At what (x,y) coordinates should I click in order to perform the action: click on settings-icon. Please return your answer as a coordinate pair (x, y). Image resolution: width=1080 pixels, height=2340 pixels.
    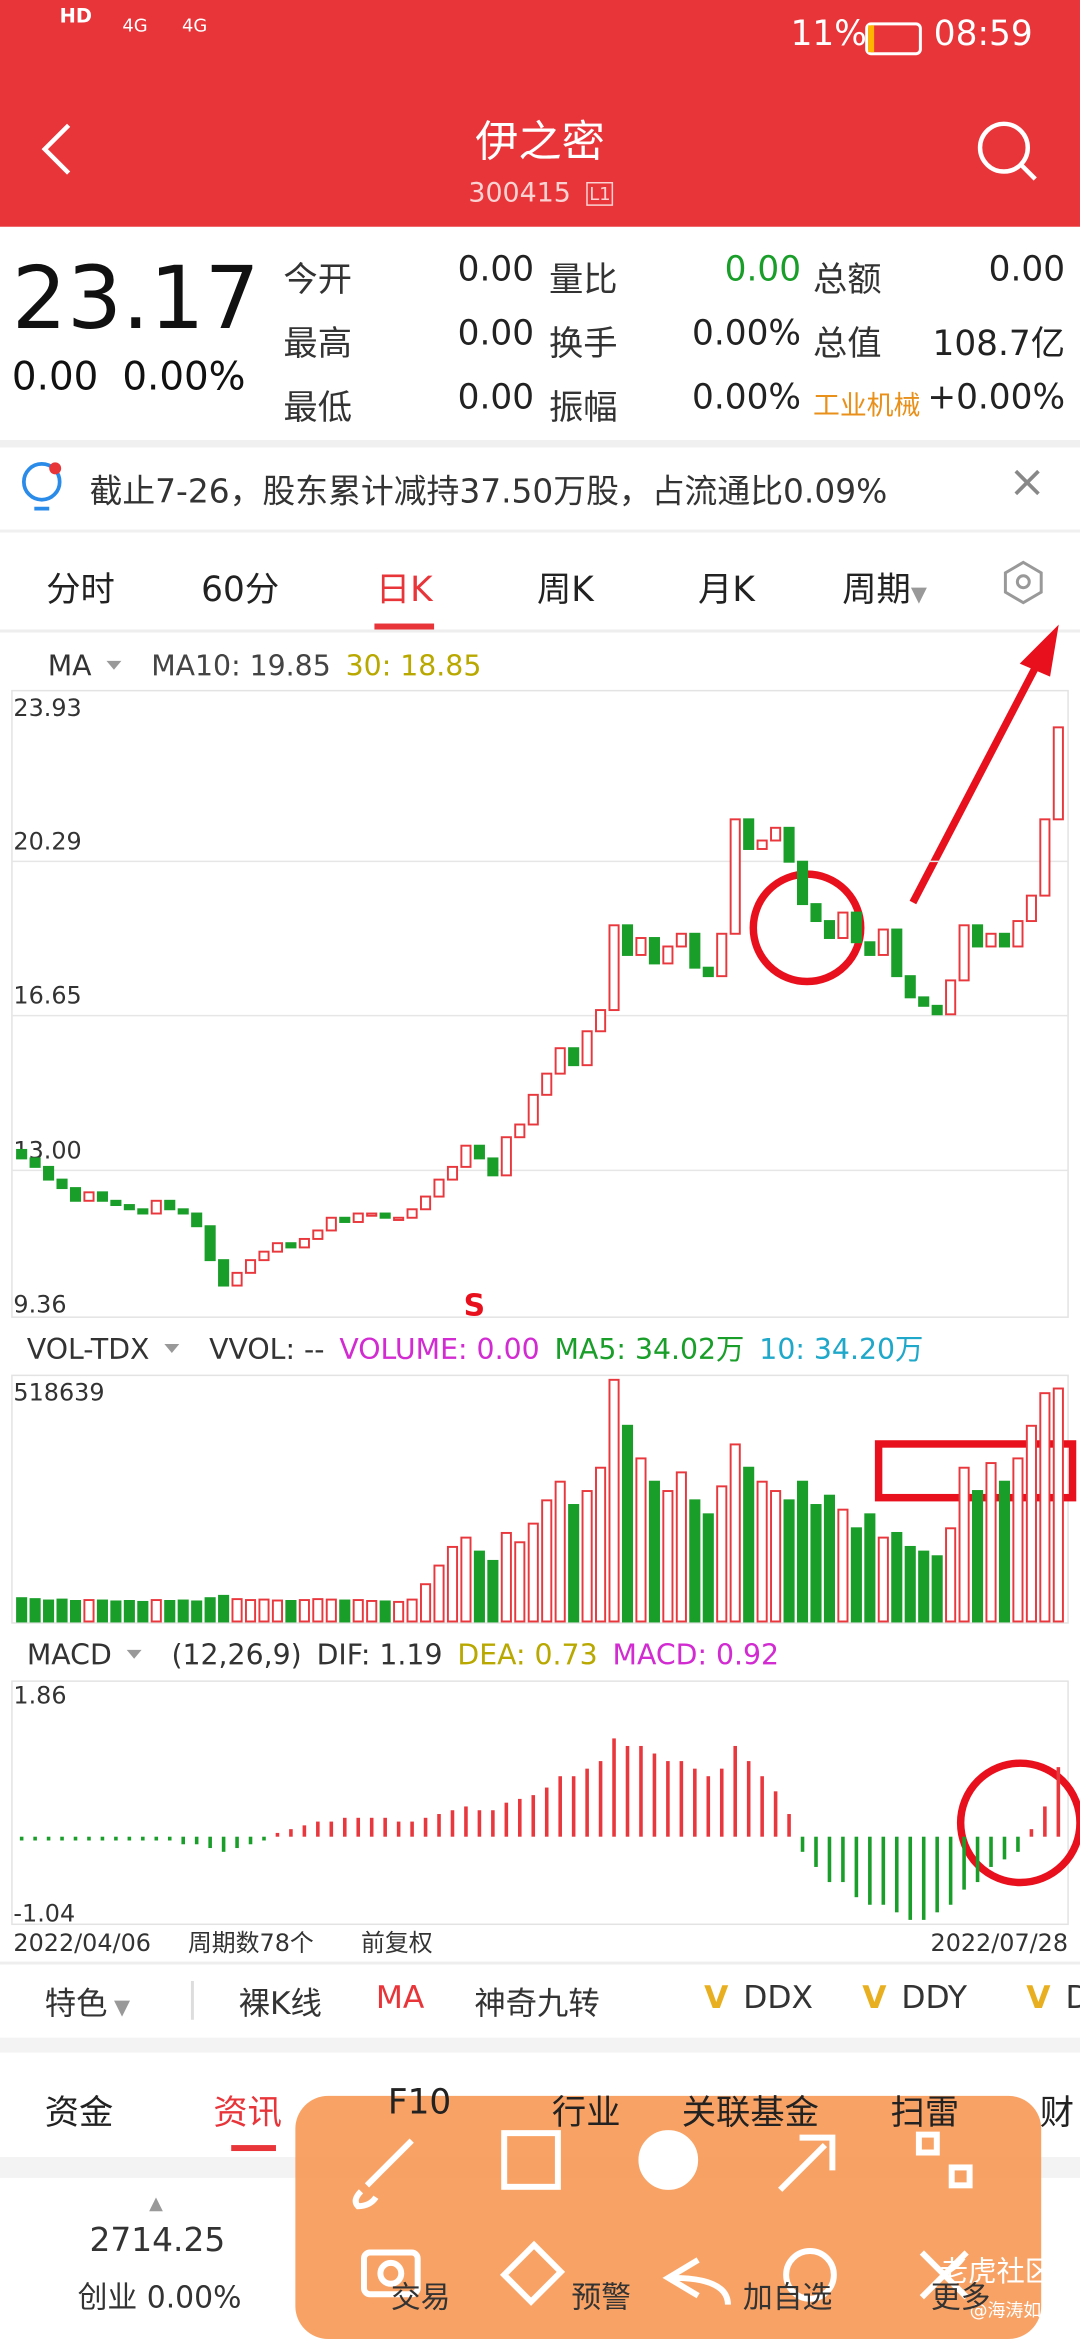
    Looking at the image, I should click on (1023, 582).